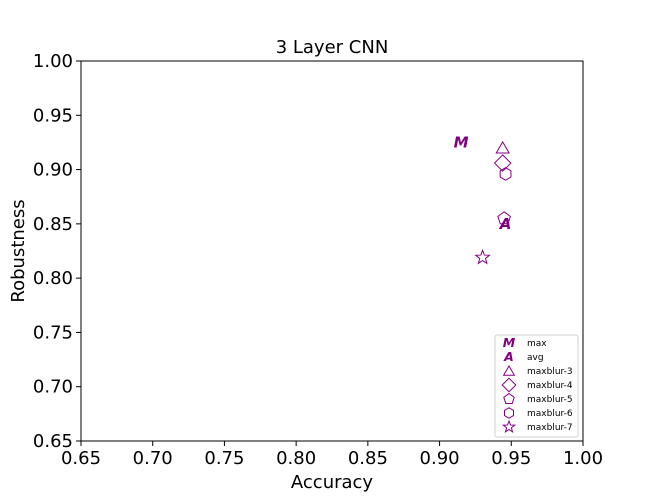  I want to click on legend-label: max, so click(537, 344).